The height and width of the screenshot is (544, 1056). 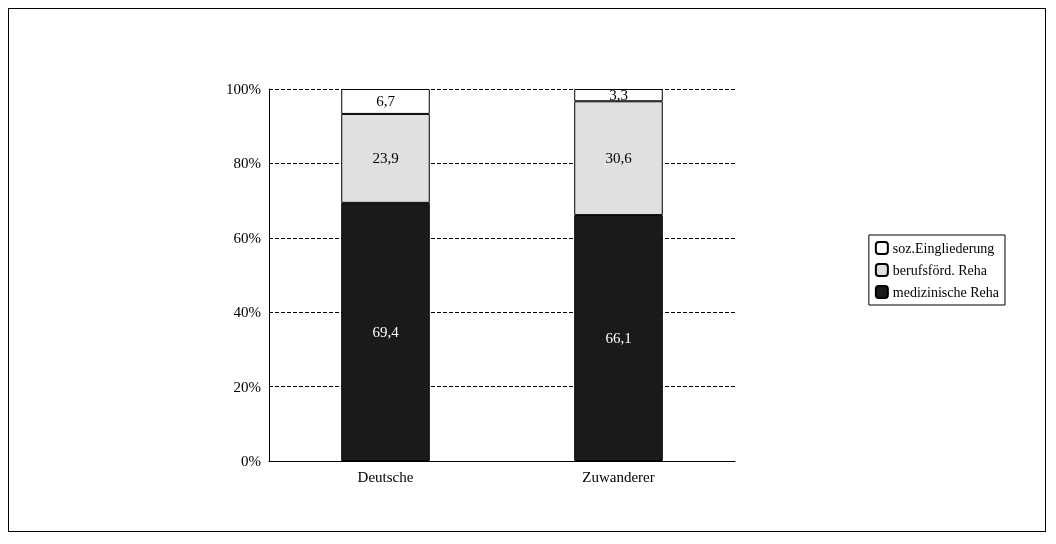 What do you see at coordinates (247, 312) in the screenshot?
I see `y-tick-label: 40%` at bounding box center [247, 312].